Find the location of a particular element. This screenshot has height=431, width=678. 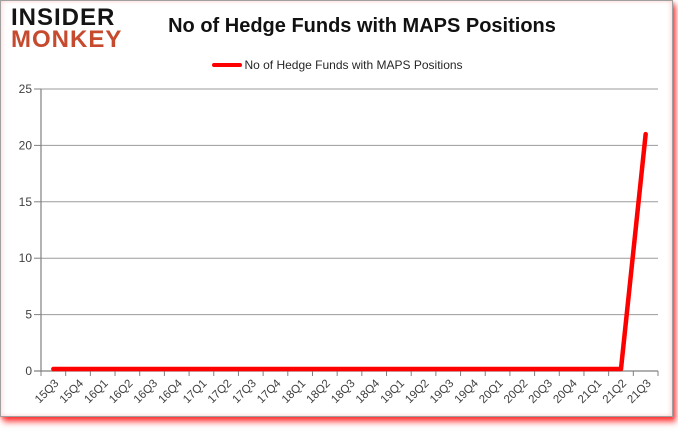

xtick-label-16Q1: 16Q1 is located at coordinates (96, 392).